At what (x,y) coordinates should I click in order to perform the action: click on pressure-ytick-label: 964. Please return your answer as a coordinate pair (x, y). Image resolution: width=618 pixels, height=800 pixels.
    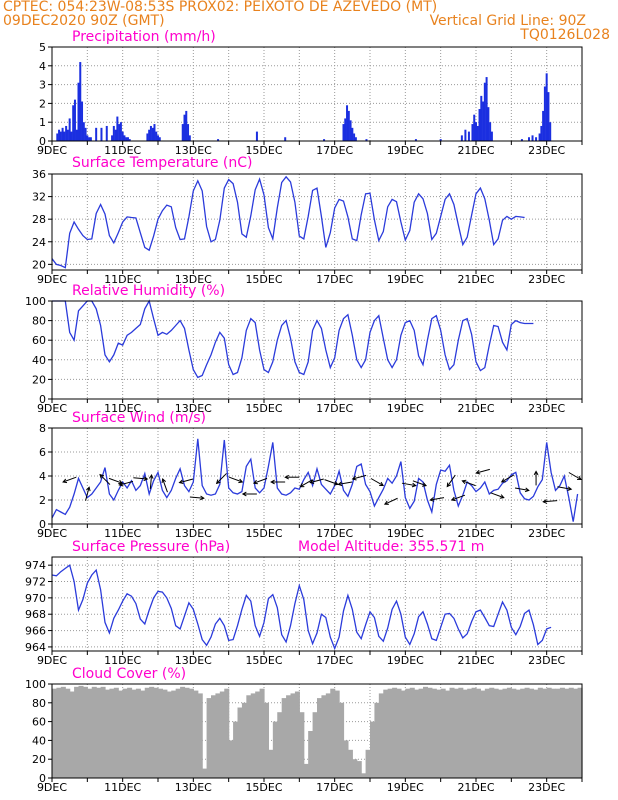
    Looking at the image, I should click on (35, 647).